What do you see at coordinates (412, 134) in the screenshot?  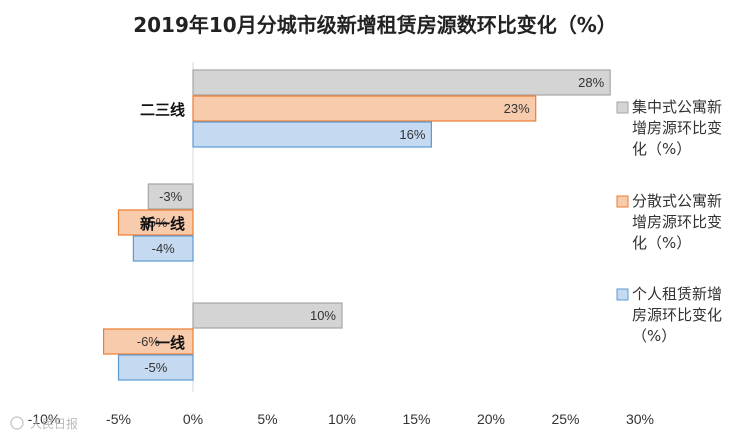 I see `data-label-series3-1: 16%` at bounding box center [412, 134].